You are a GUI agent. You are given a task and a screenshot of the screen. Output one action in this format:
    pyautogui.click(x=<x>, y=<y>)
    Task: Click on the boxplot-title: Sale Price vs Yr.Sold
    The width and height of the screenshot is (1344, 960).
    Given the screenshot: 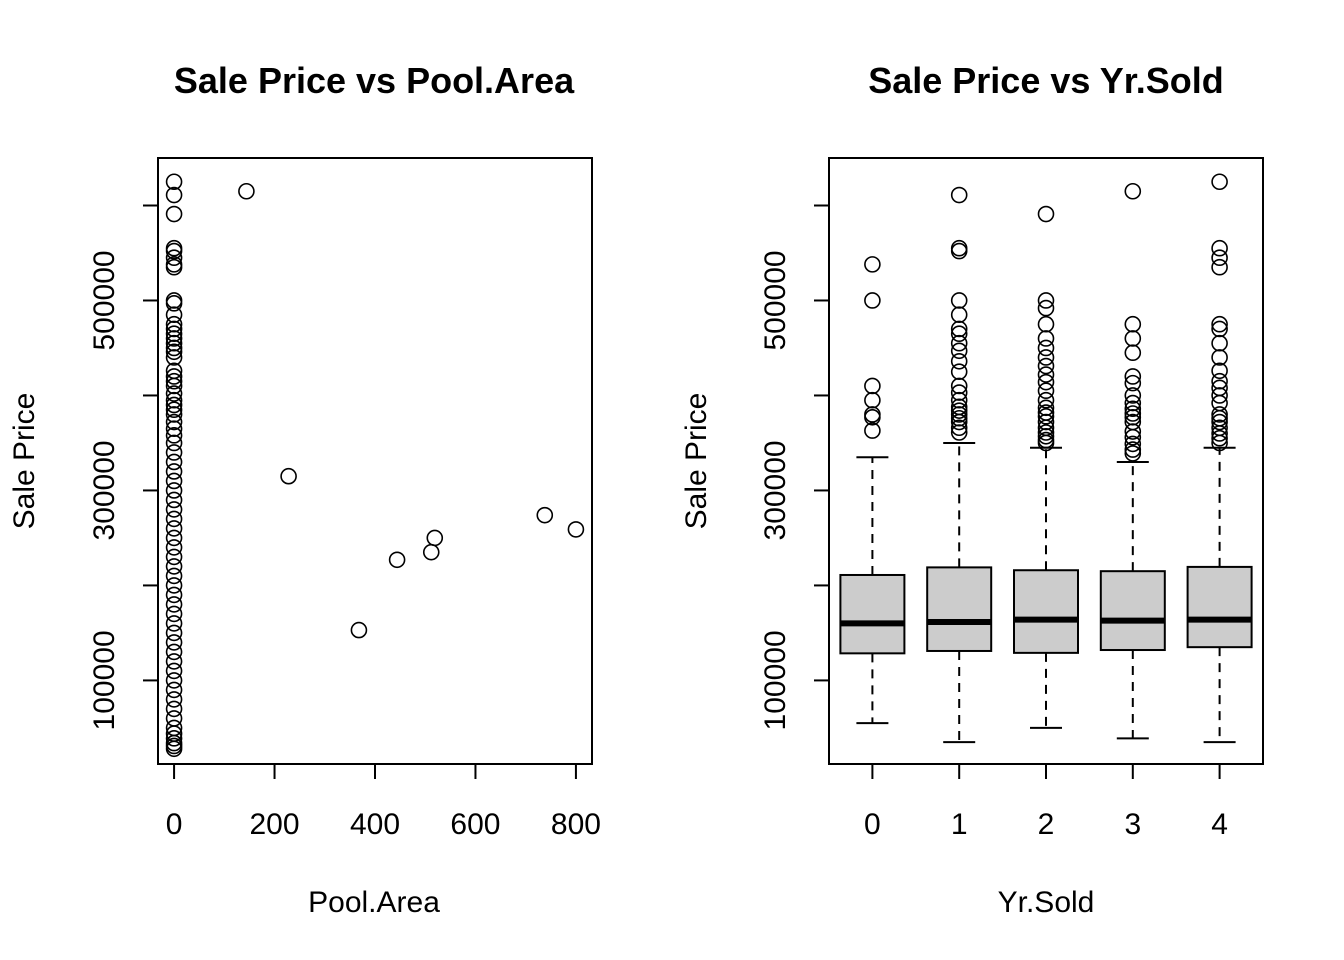 What is the action you would take?
    pyautogui.click(x=1046, y=80)
    